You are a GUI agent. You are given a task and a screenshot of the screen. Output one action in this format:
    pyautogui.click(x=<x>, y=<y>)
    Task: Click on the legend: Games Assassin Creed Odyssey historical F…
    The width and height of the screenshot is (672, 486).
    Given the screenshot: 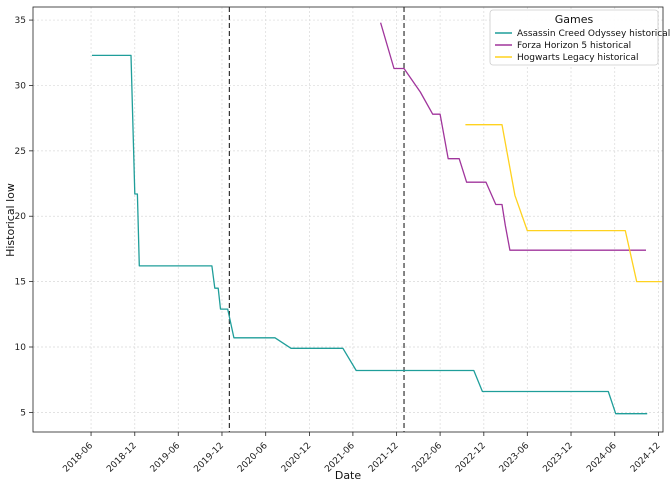 What is the action you would take?
    pyautogui.click(x=579, y=37)
    